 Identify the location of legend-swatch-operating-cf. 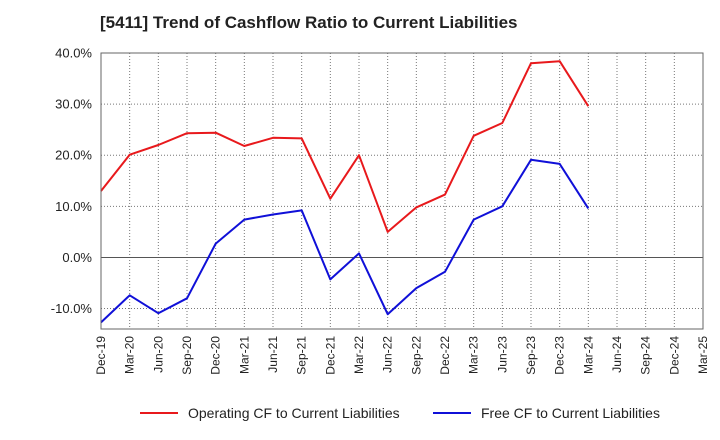
(159, 413).